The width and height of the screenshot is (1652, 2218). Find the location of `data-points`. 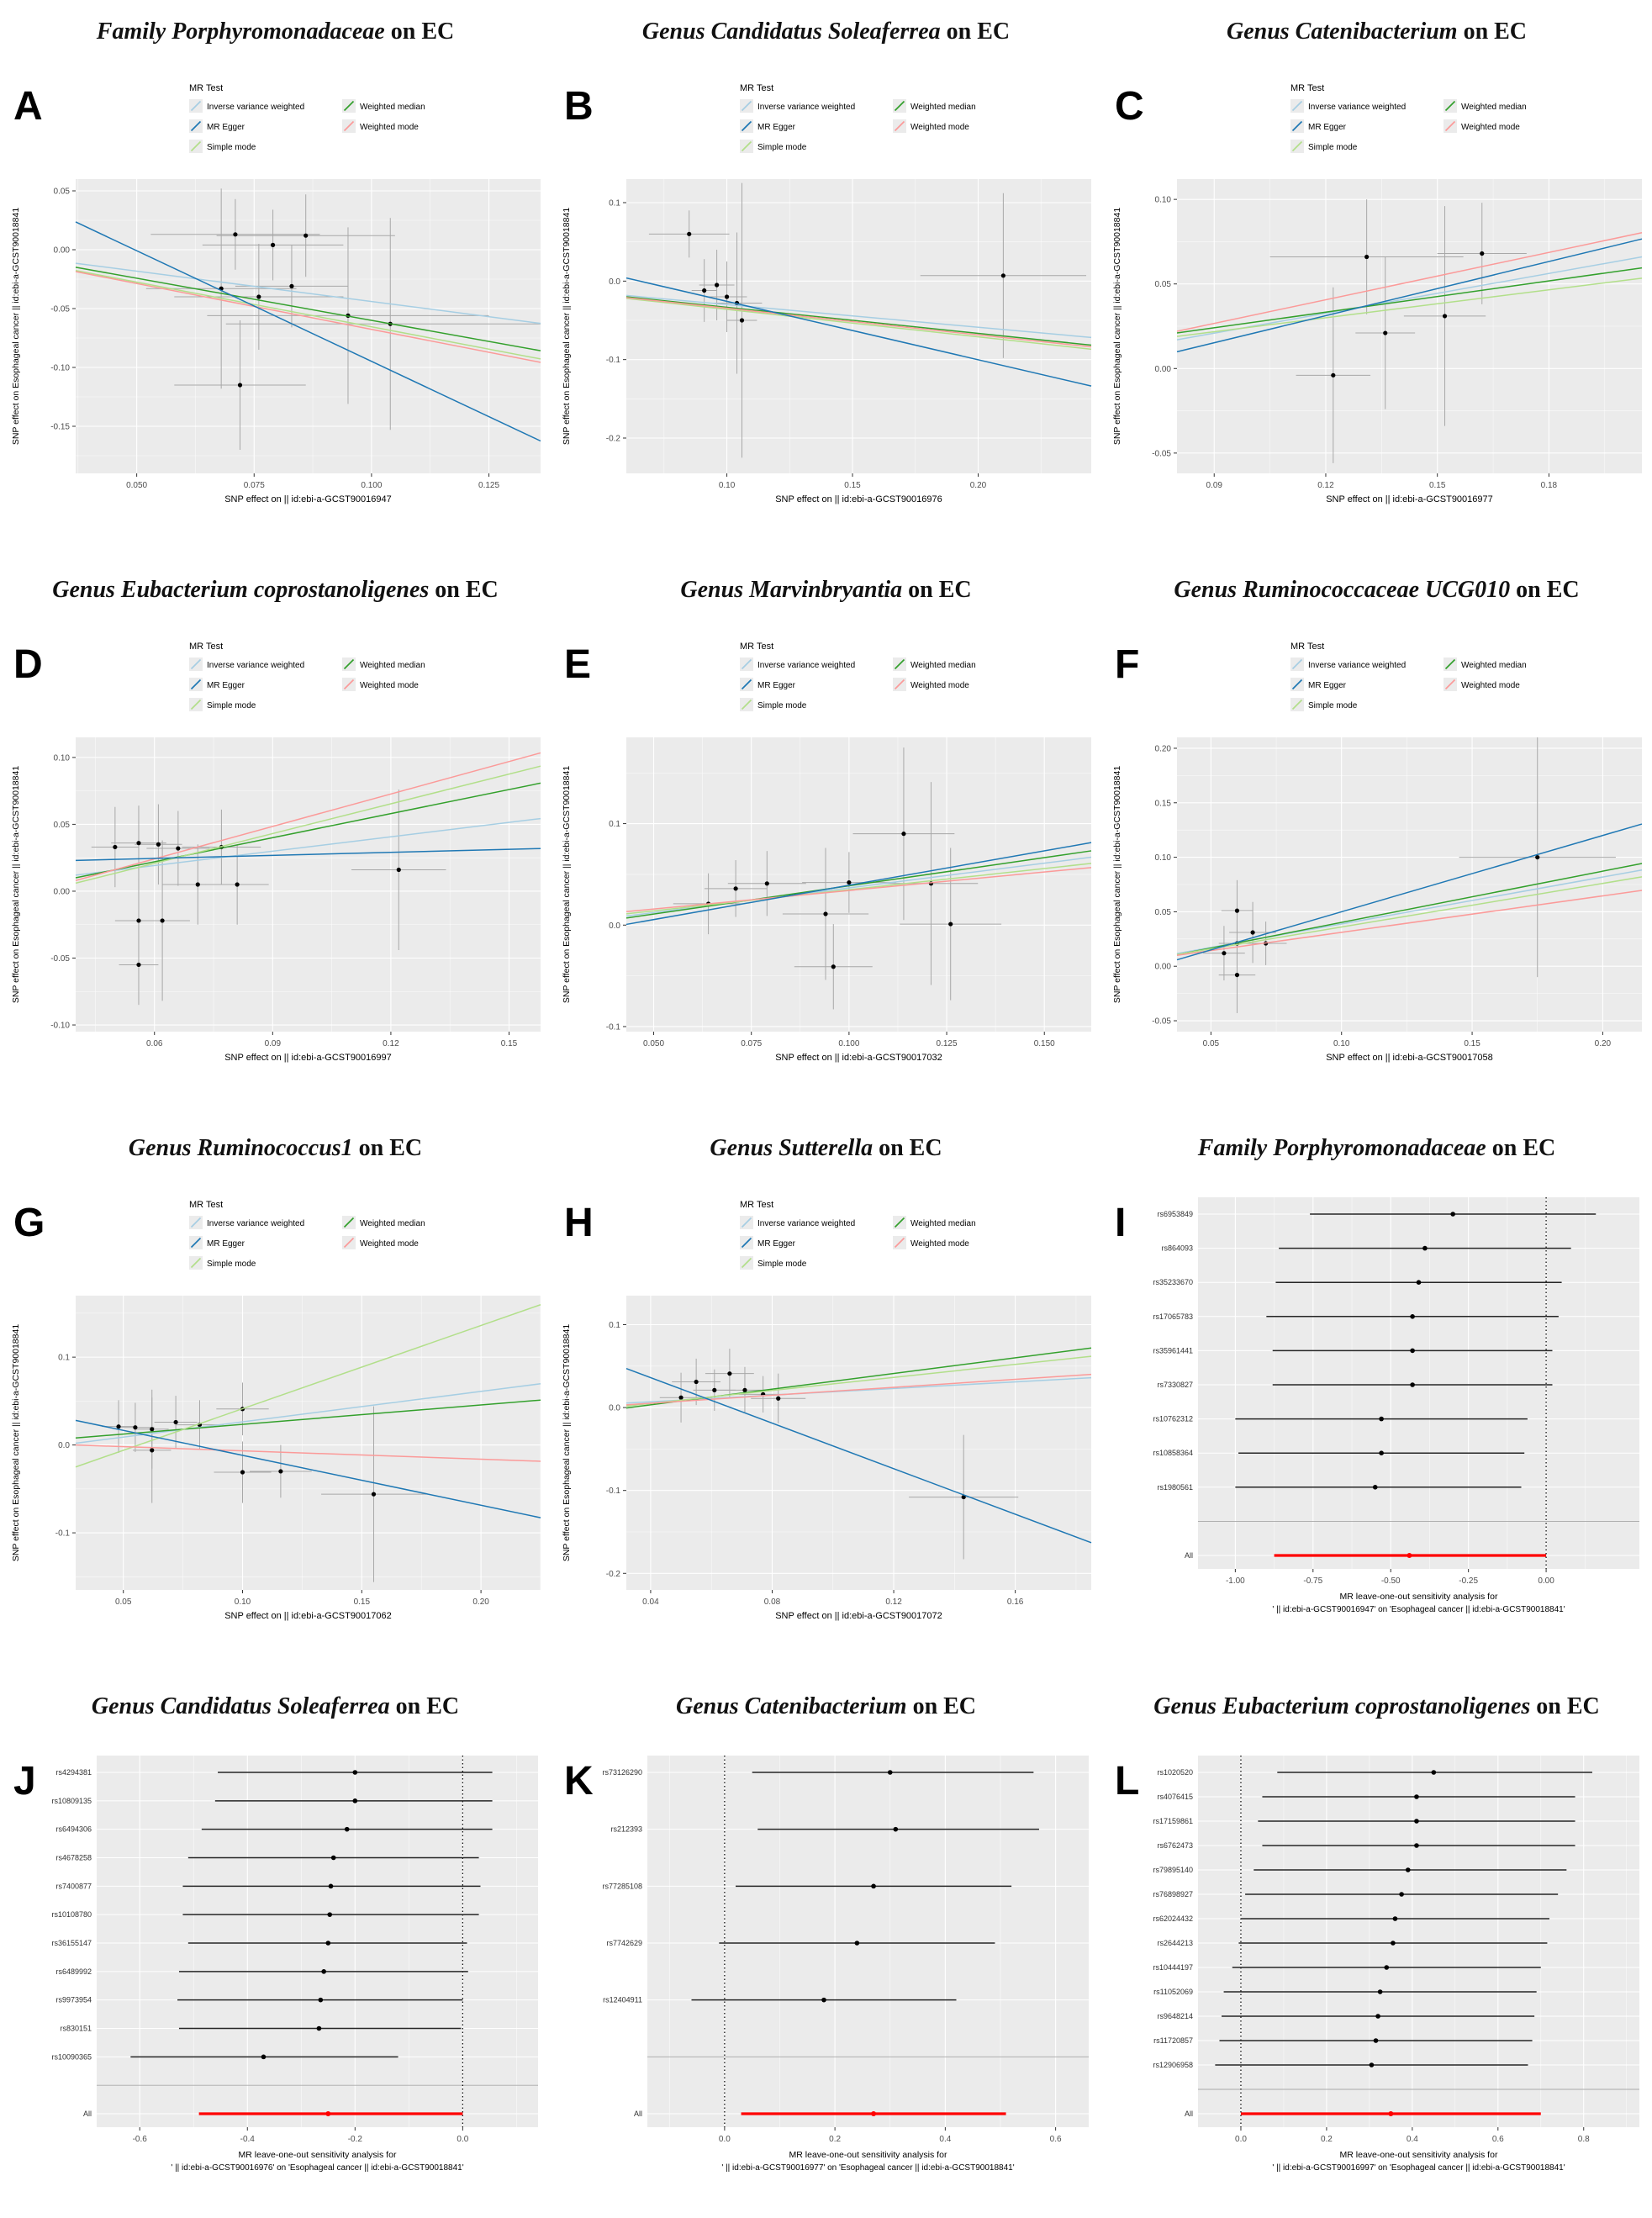

data-points is located at coordinates (829, 901).